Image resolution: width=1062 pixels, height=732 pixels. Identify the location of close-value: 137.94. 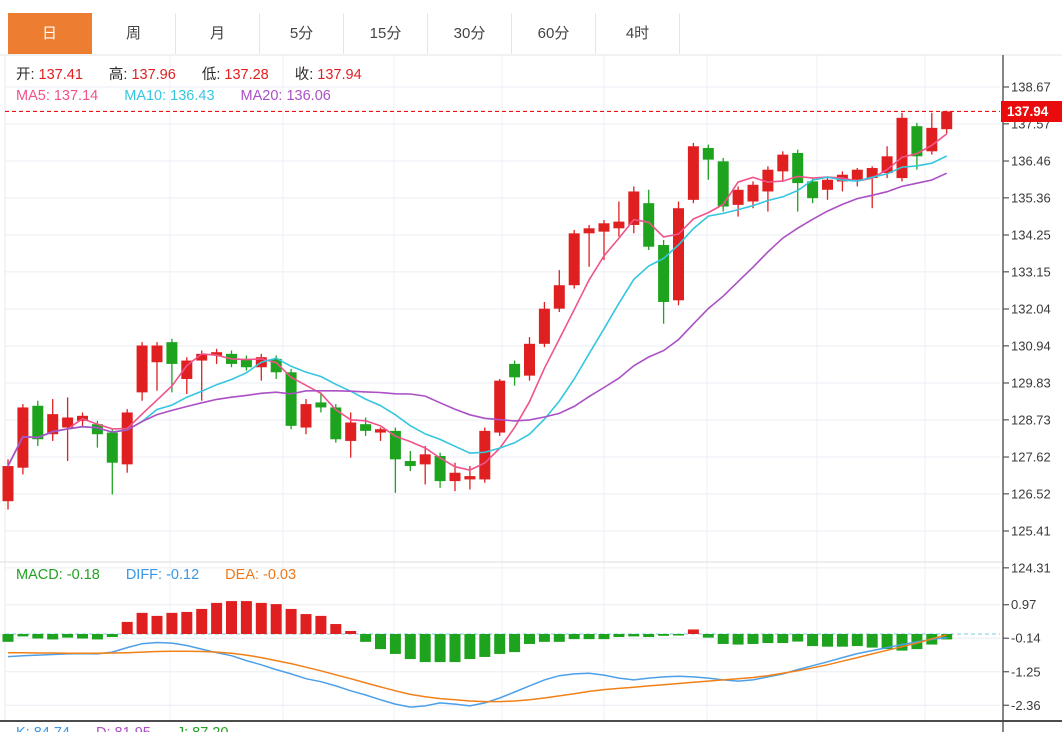
(339, 75).